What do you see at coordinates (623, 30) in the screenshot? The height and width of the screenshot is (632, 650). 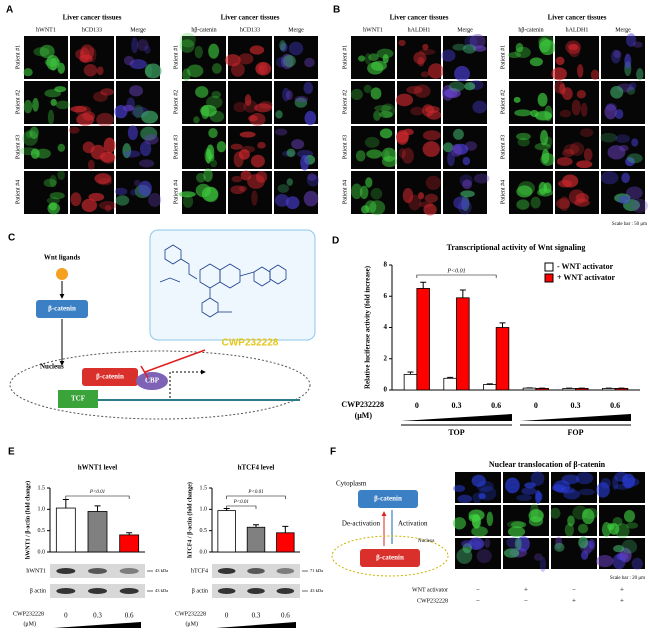 I see `column-label: Merge` at bounding box center [623, 30].